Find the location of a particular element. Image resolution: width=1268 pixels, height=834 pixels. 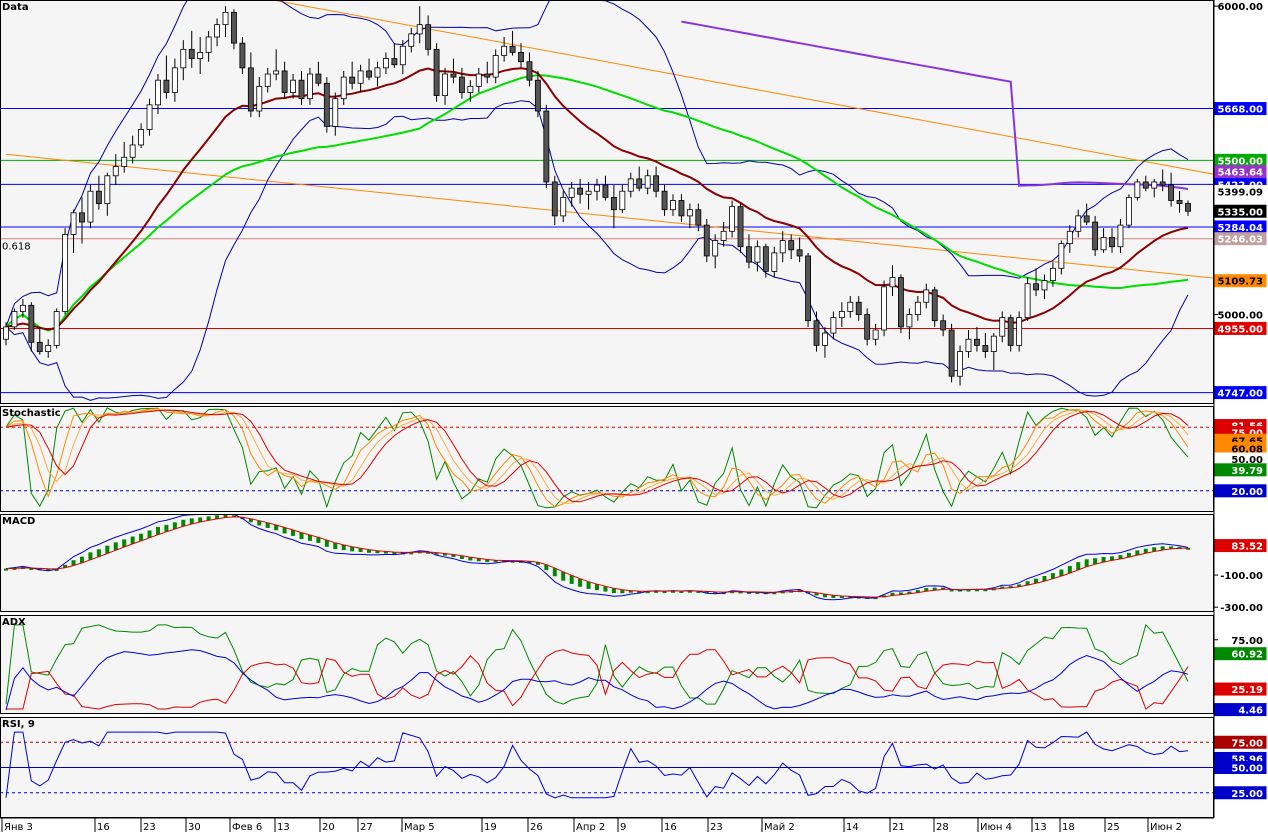

stochastic-signal-line is located at coordinates (597, 456).